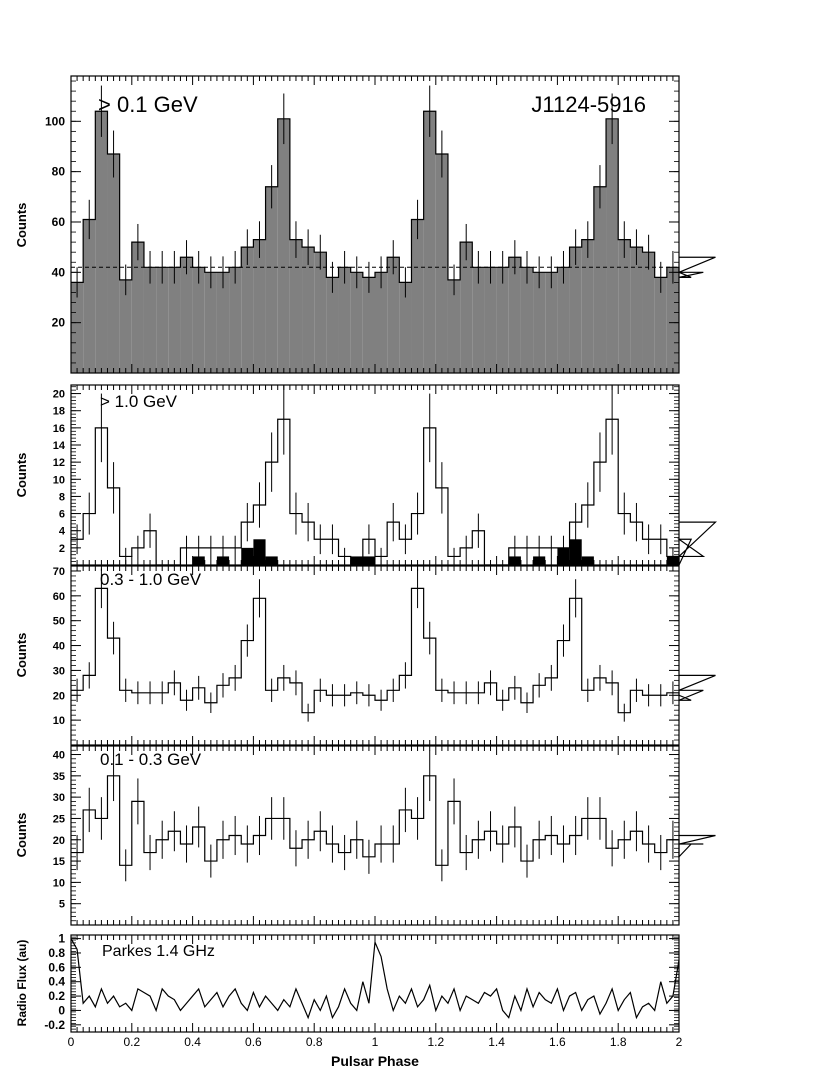 This screenshot has width=830, height=1075. I want to click on x-tick-label: 1.6, so click(557, 1042).